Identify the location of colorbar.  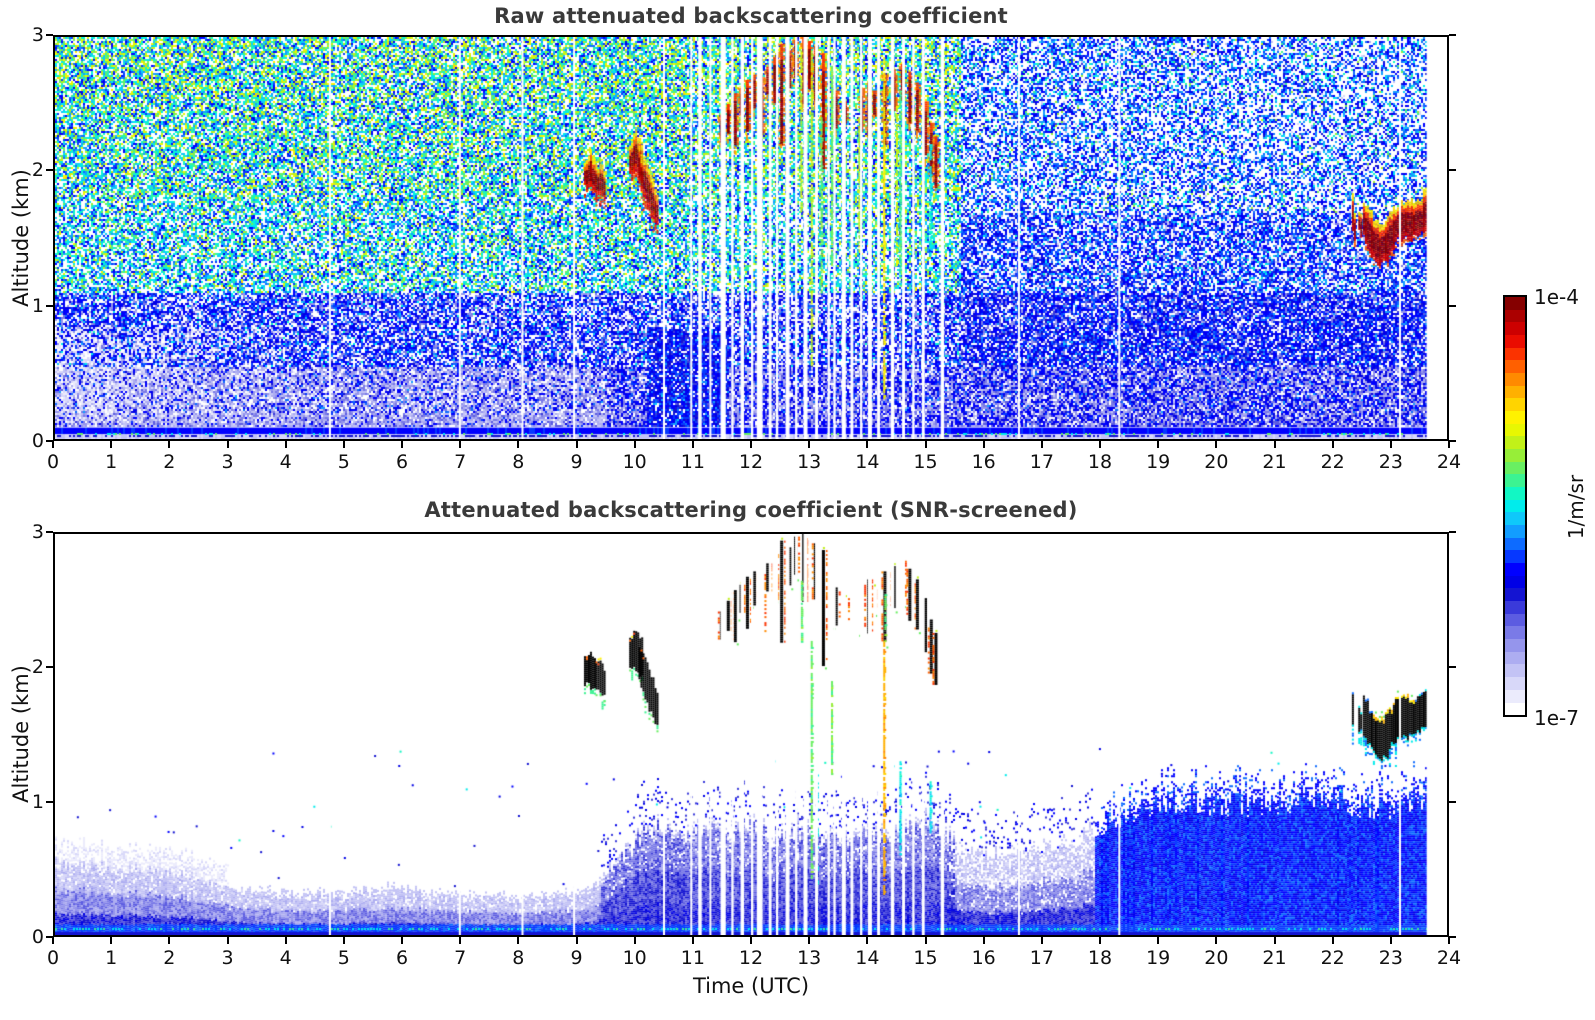
(1515, 506).